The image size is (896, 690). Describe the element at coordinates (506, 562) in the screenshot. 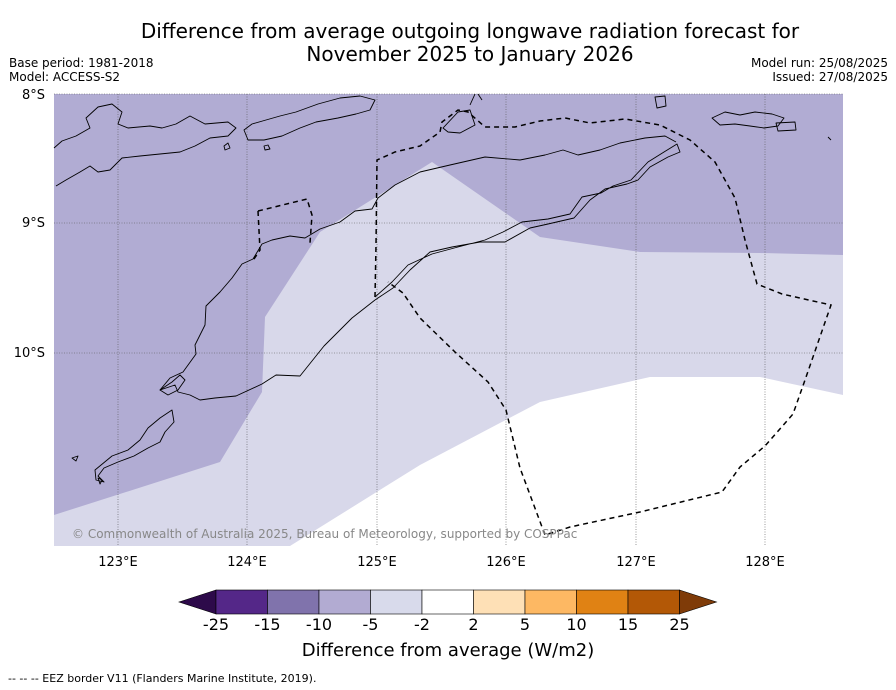

I see `lon-label-126e: 126°E` at that location.